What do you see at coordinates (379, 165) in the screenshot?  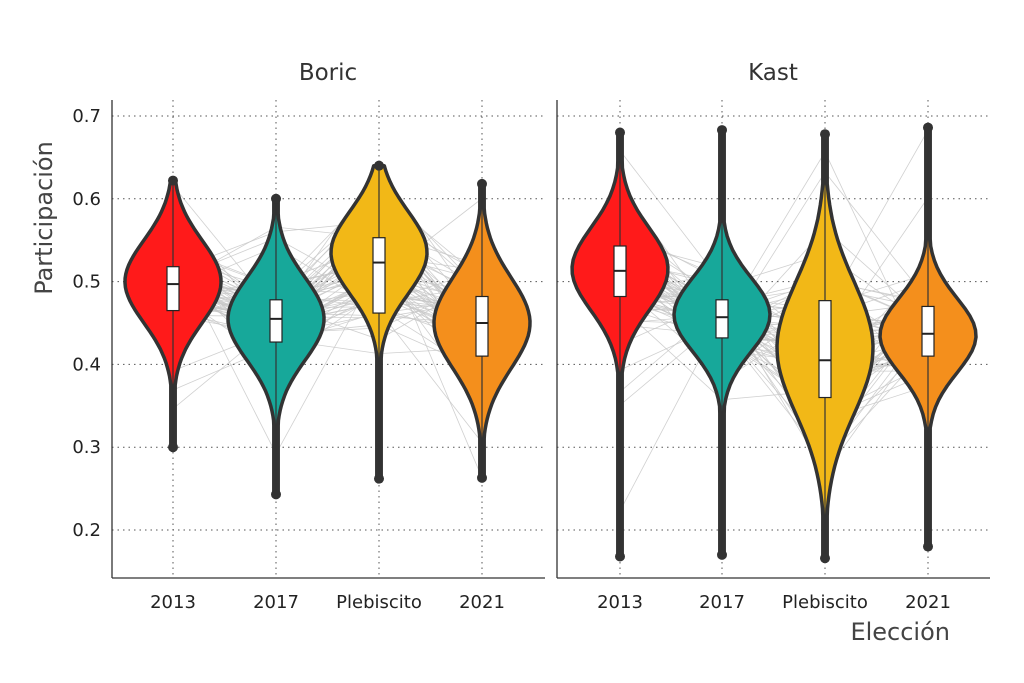 I see `max-point-boric-plebiscito` at bounding box center [379, 165].